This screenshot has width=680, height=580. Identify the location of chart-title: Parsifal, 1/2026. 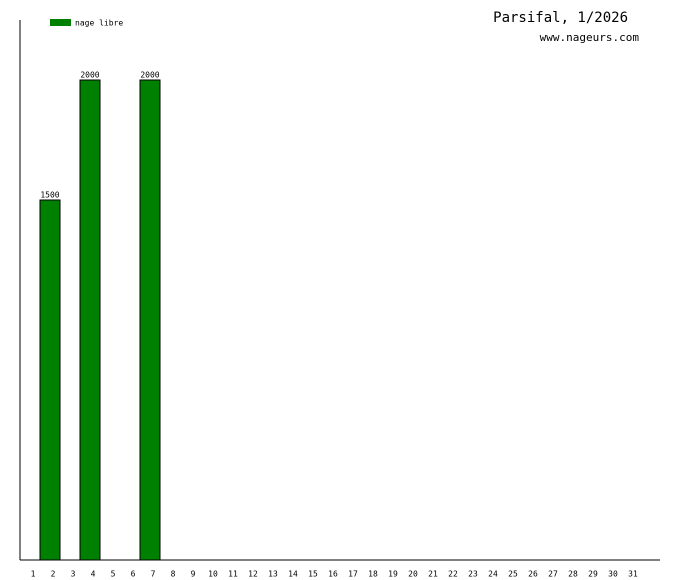
(560, 18).